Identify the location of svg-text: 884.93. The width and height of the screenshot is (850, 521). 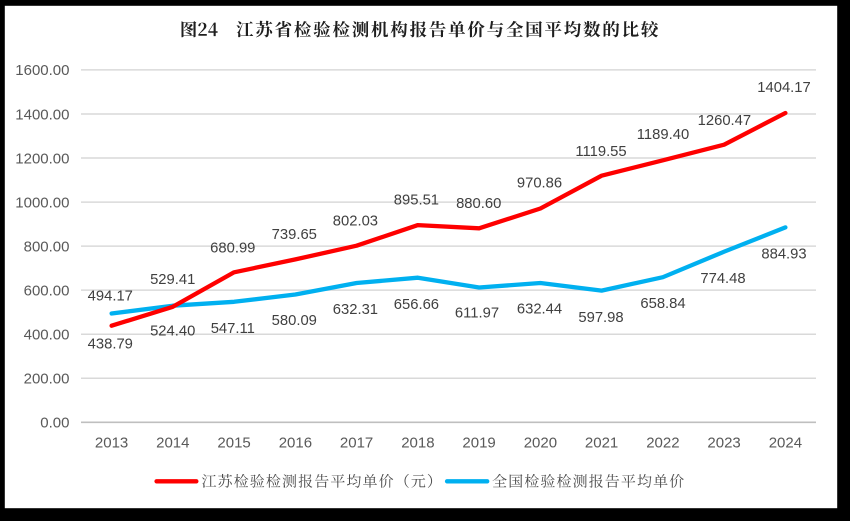
(783, 255).